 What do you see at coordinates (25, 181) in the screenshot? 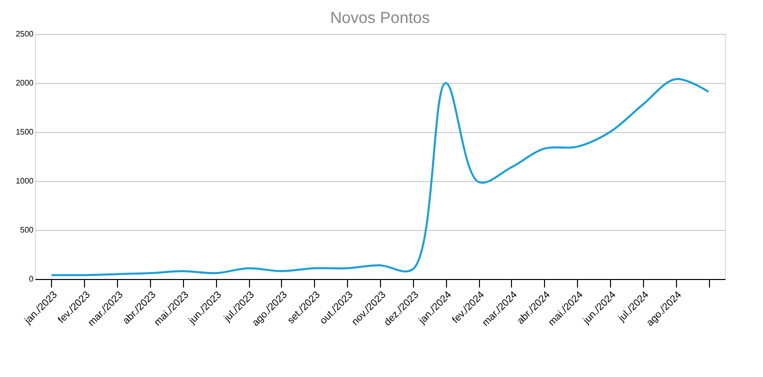
I see `y-tick-label: 1000` at bounding box center [25, 181].